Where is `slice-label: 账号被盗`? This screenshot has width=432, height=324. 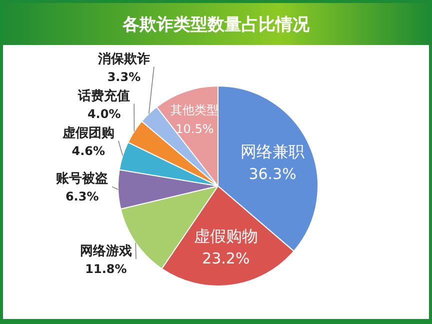 slice-label: 账号被盗 is located at coordinates (81, 178).